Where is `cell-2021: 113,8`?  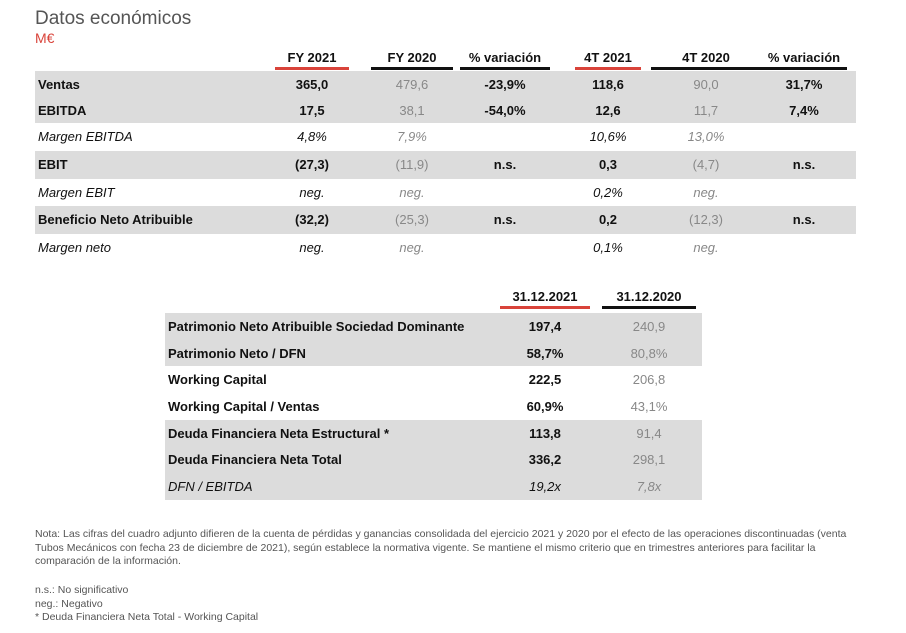 cell-2021: 113,8 is located at coordinates (545, 433).